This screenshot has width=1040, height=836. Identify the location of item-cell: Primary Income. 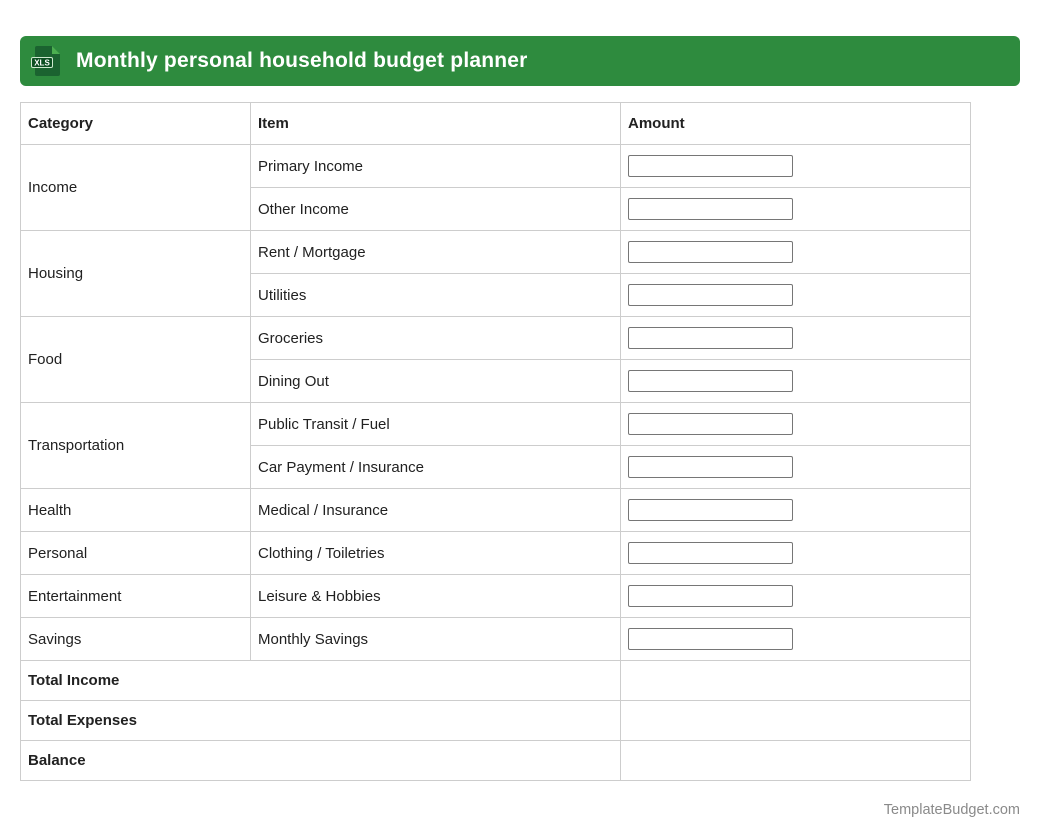
(435, 166).